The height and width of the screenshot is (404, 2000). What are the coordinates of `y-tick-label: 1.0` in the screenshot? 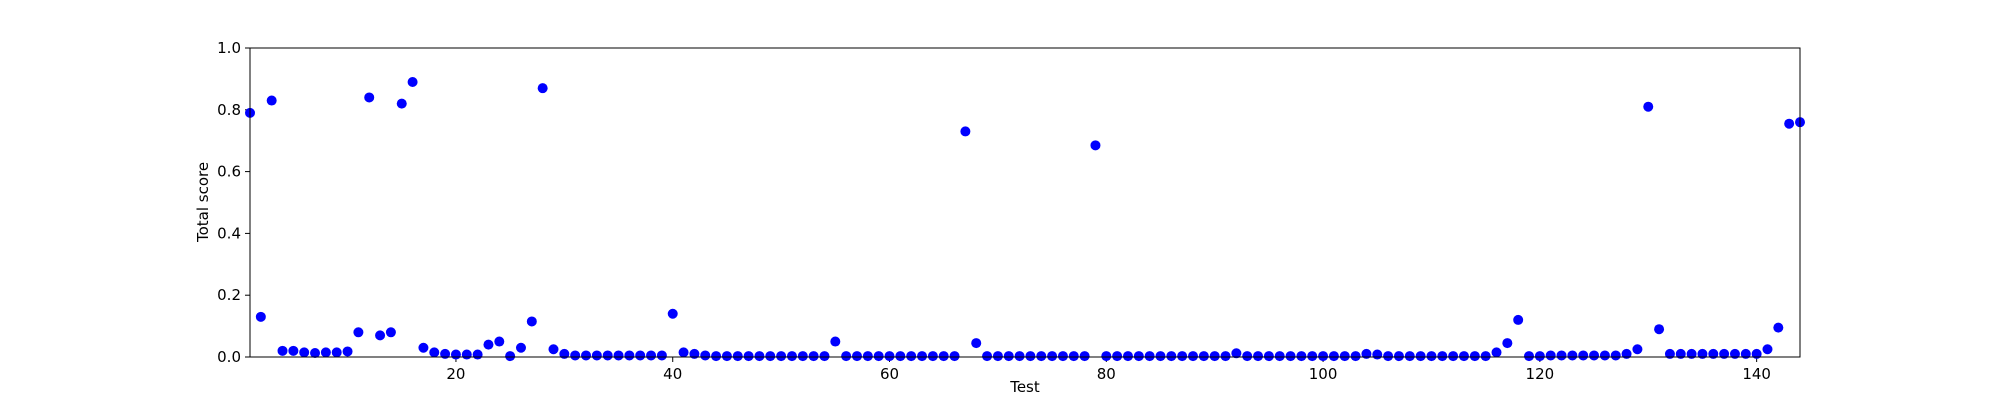 It's located at (229, 48).